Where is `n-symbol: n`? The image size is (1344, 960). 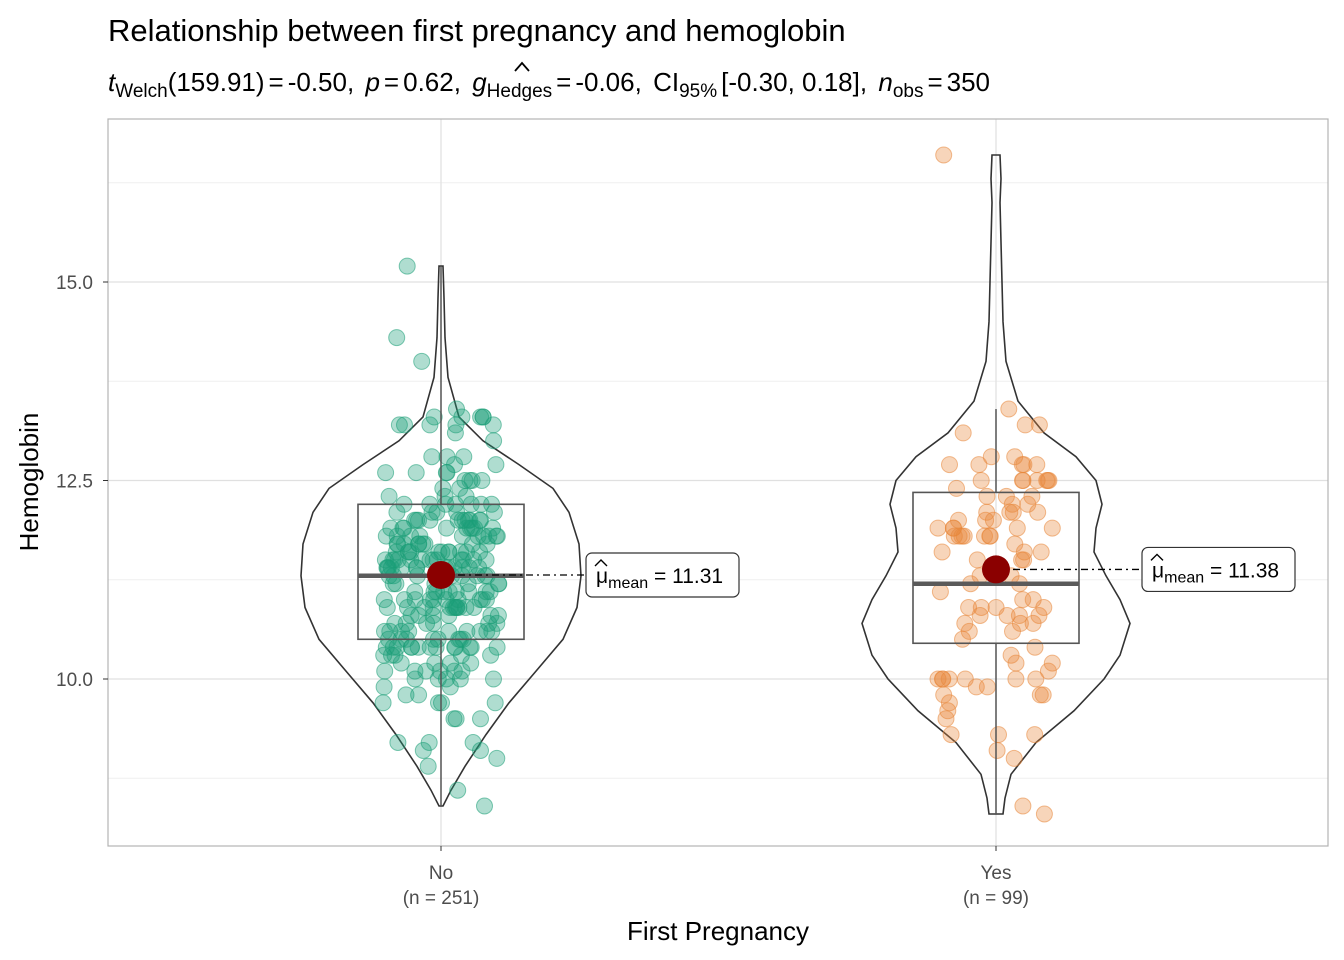
n-symbol: n is located at coordinates (885, 82).